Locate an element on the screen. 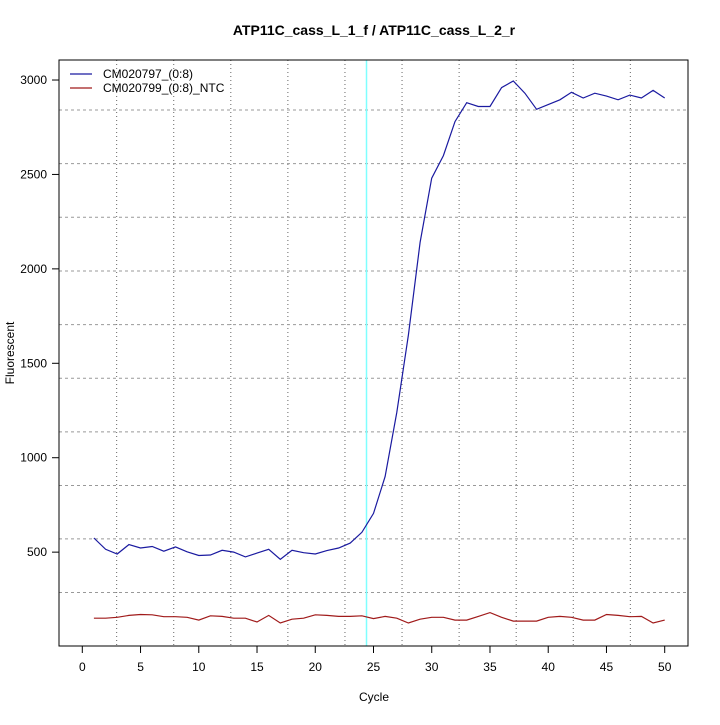 Image resolution: width=720 pixels, height=725 pixels. x-tick-label: 40 is located at coordinates (549, 667).